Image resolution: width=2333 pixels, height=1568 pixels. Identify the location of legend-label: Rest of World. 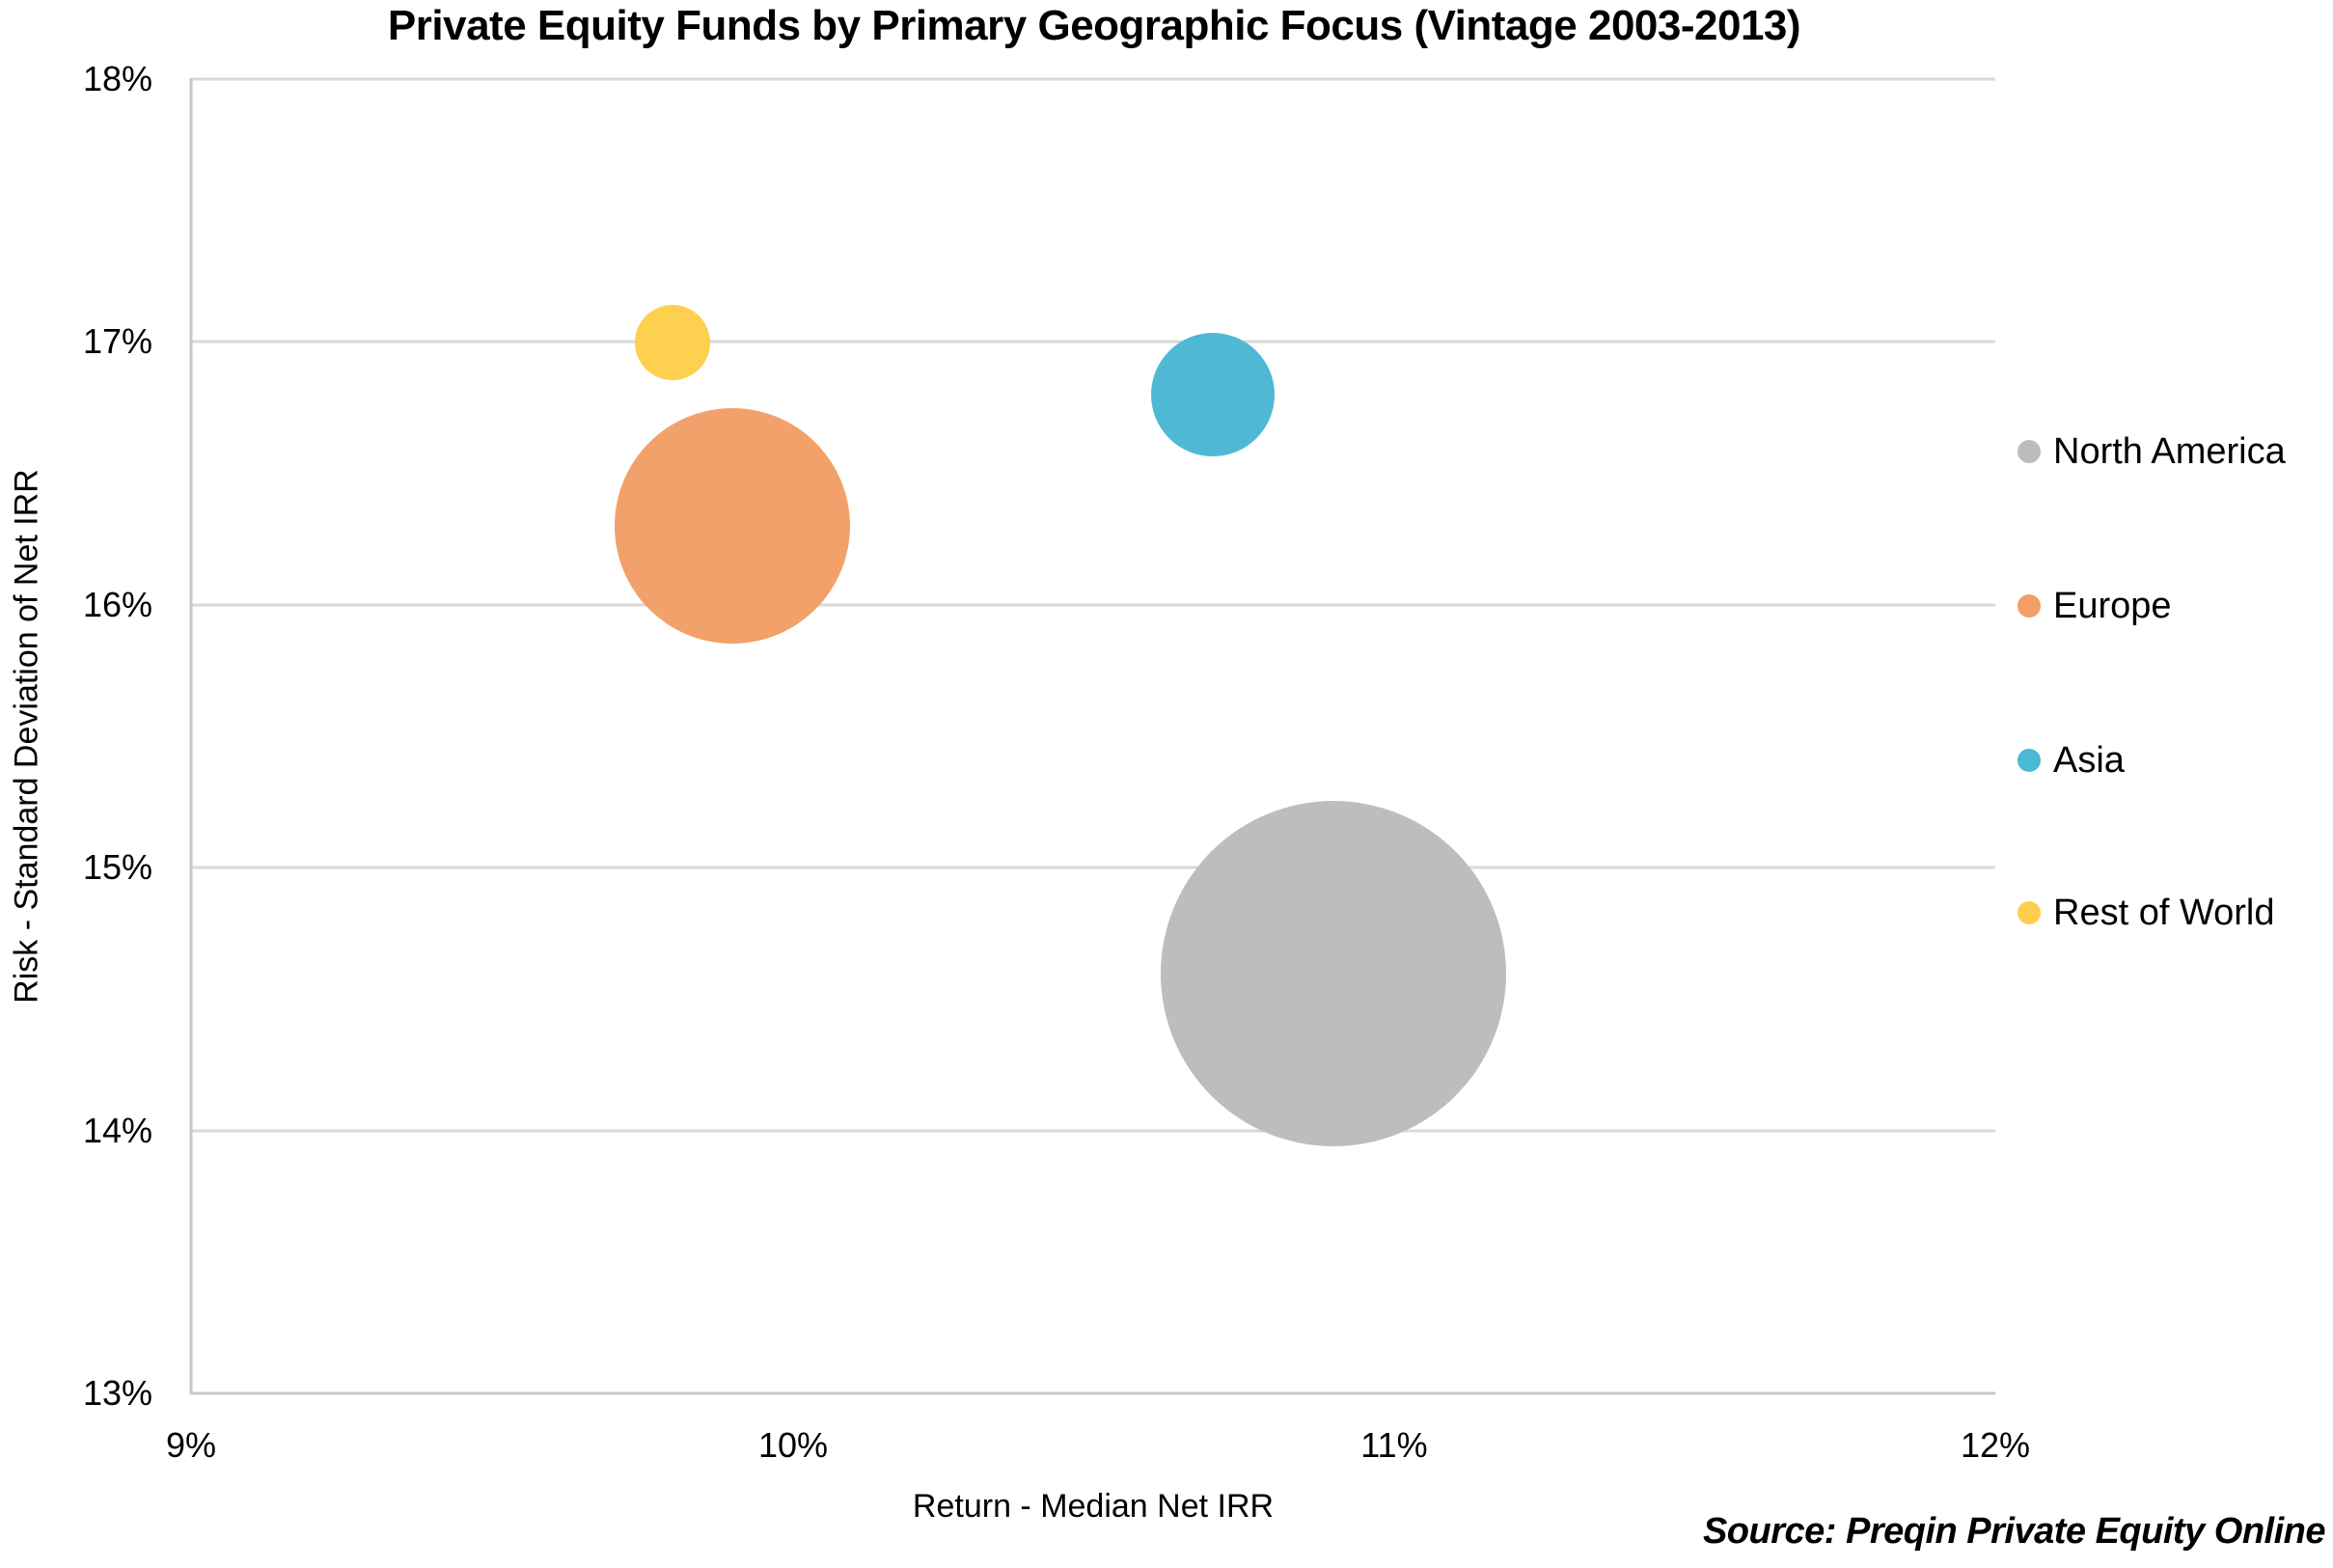
(2164, 913).